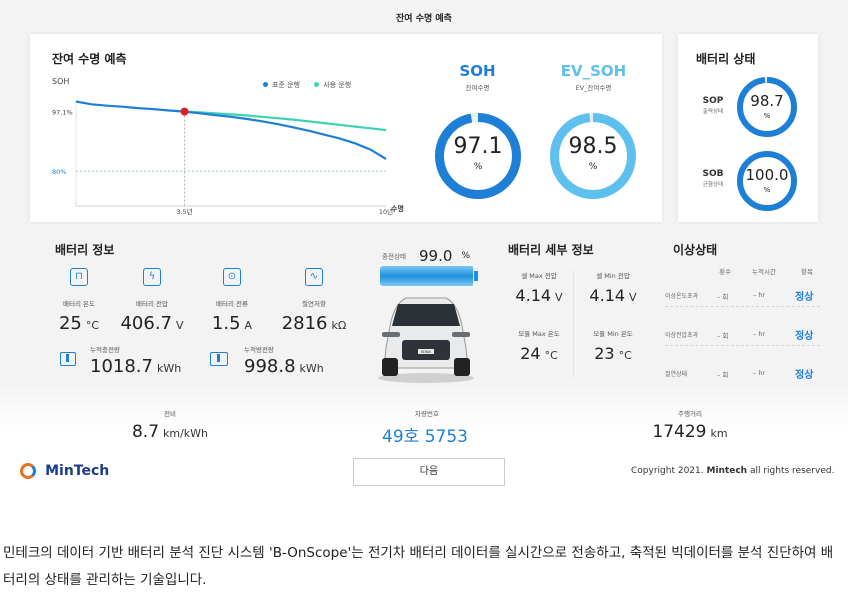 Image resolution: width=848 pixels, height=600 pixels. I want to click on metric-value-row: 1.5 A, so click(232, 323).